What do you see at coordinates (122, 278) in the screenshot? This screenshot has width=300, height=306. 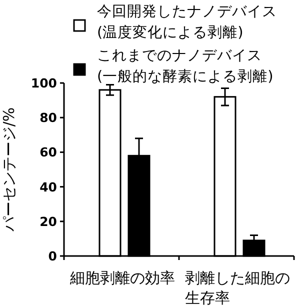 I see `x-tick-label: 細胞剥離の効率` at bounding box center [122, 278].